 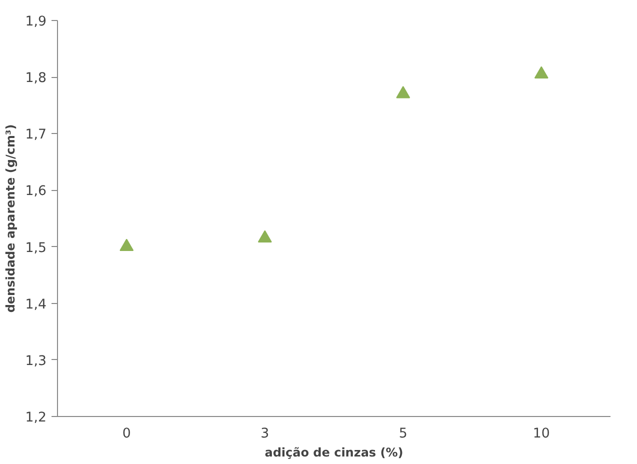 What do you see at coordinates (126, 434) in the screenshot?
I see `x-tick-label: 0` at bounding box center [126, 434].